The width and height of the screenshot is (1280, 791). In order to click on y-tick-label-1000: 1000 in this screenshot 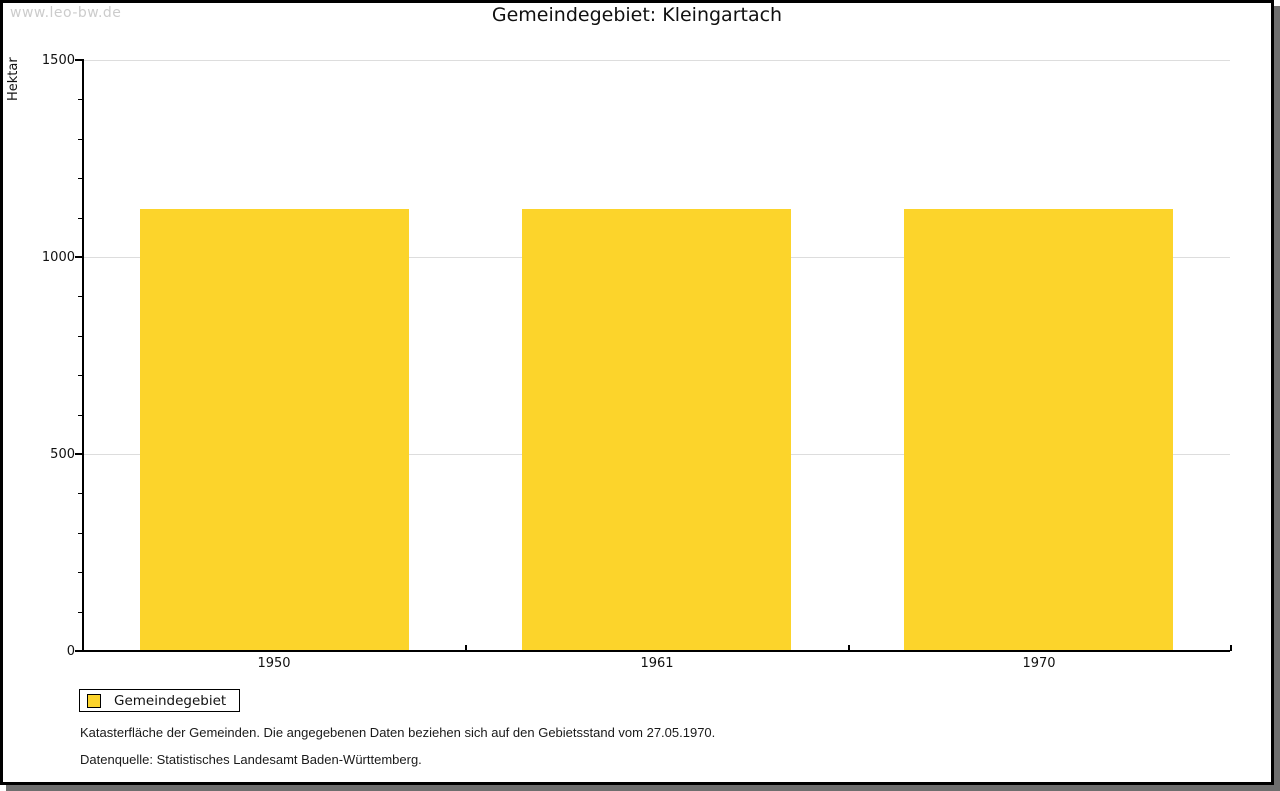, I will do `click(58, 257)`.